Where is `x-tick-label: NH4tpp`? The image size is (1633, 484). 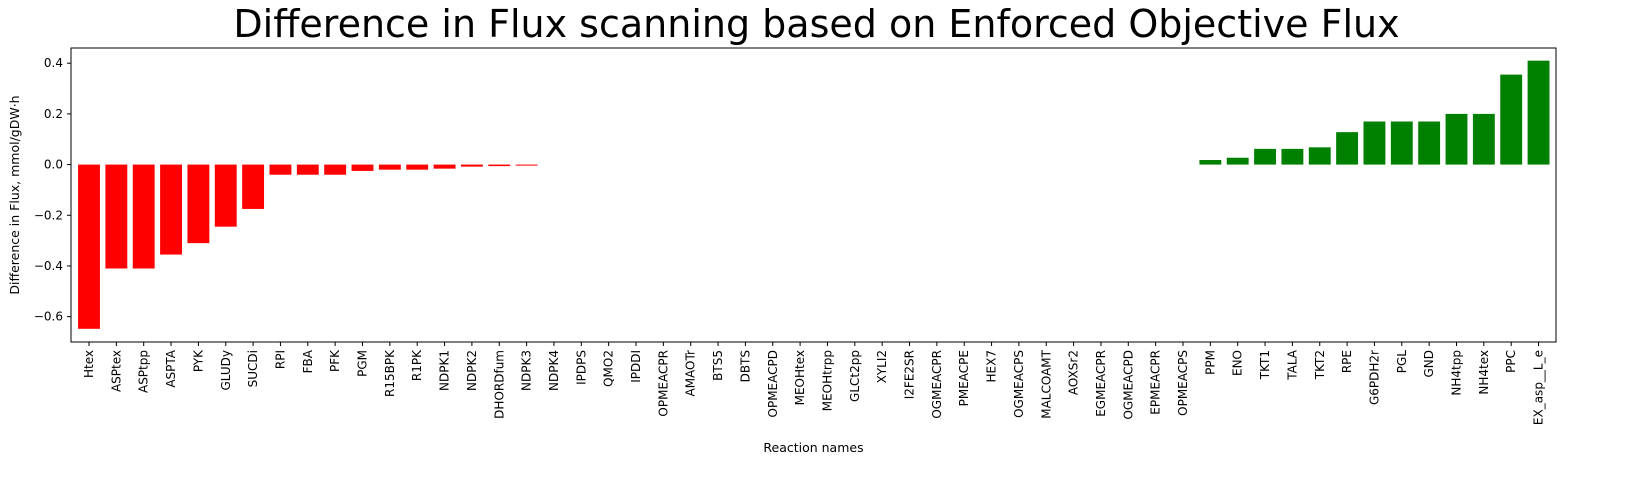 x-tick-label: NH4tpp is located at coordinates (1457, 373).